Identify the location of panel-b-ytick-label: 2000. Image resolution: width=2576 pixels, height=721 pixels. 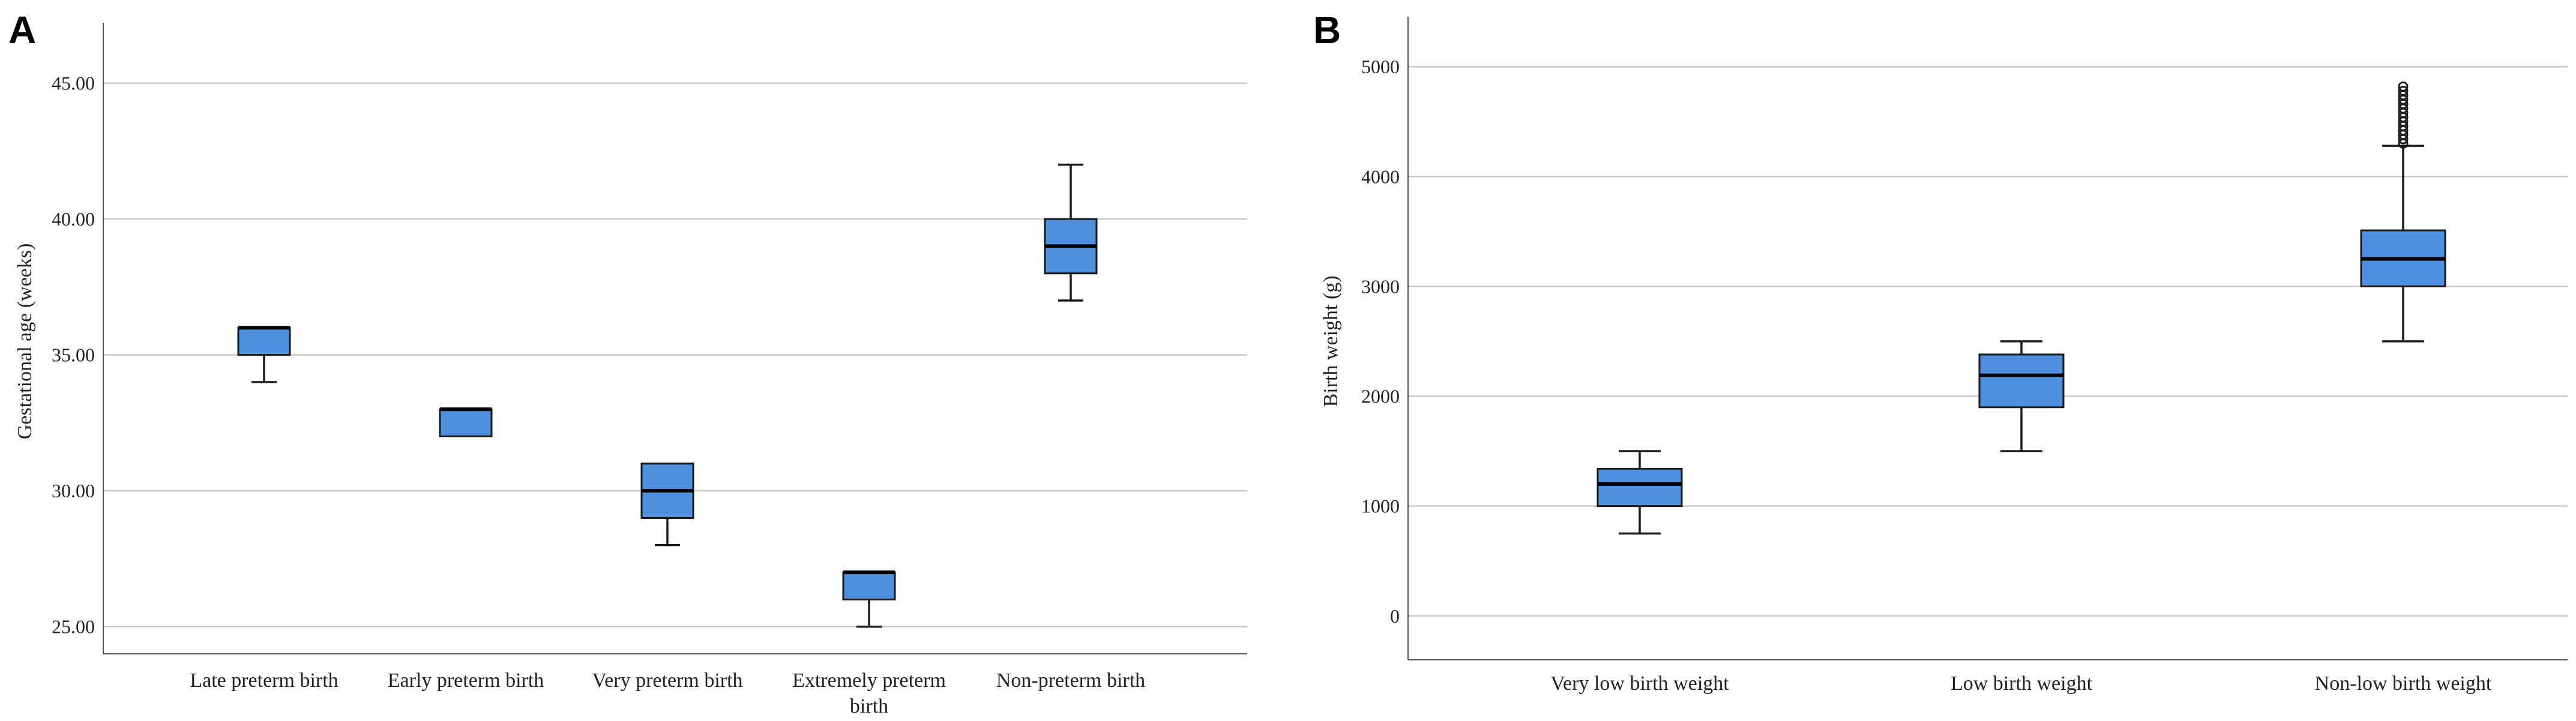
(1380, 396).